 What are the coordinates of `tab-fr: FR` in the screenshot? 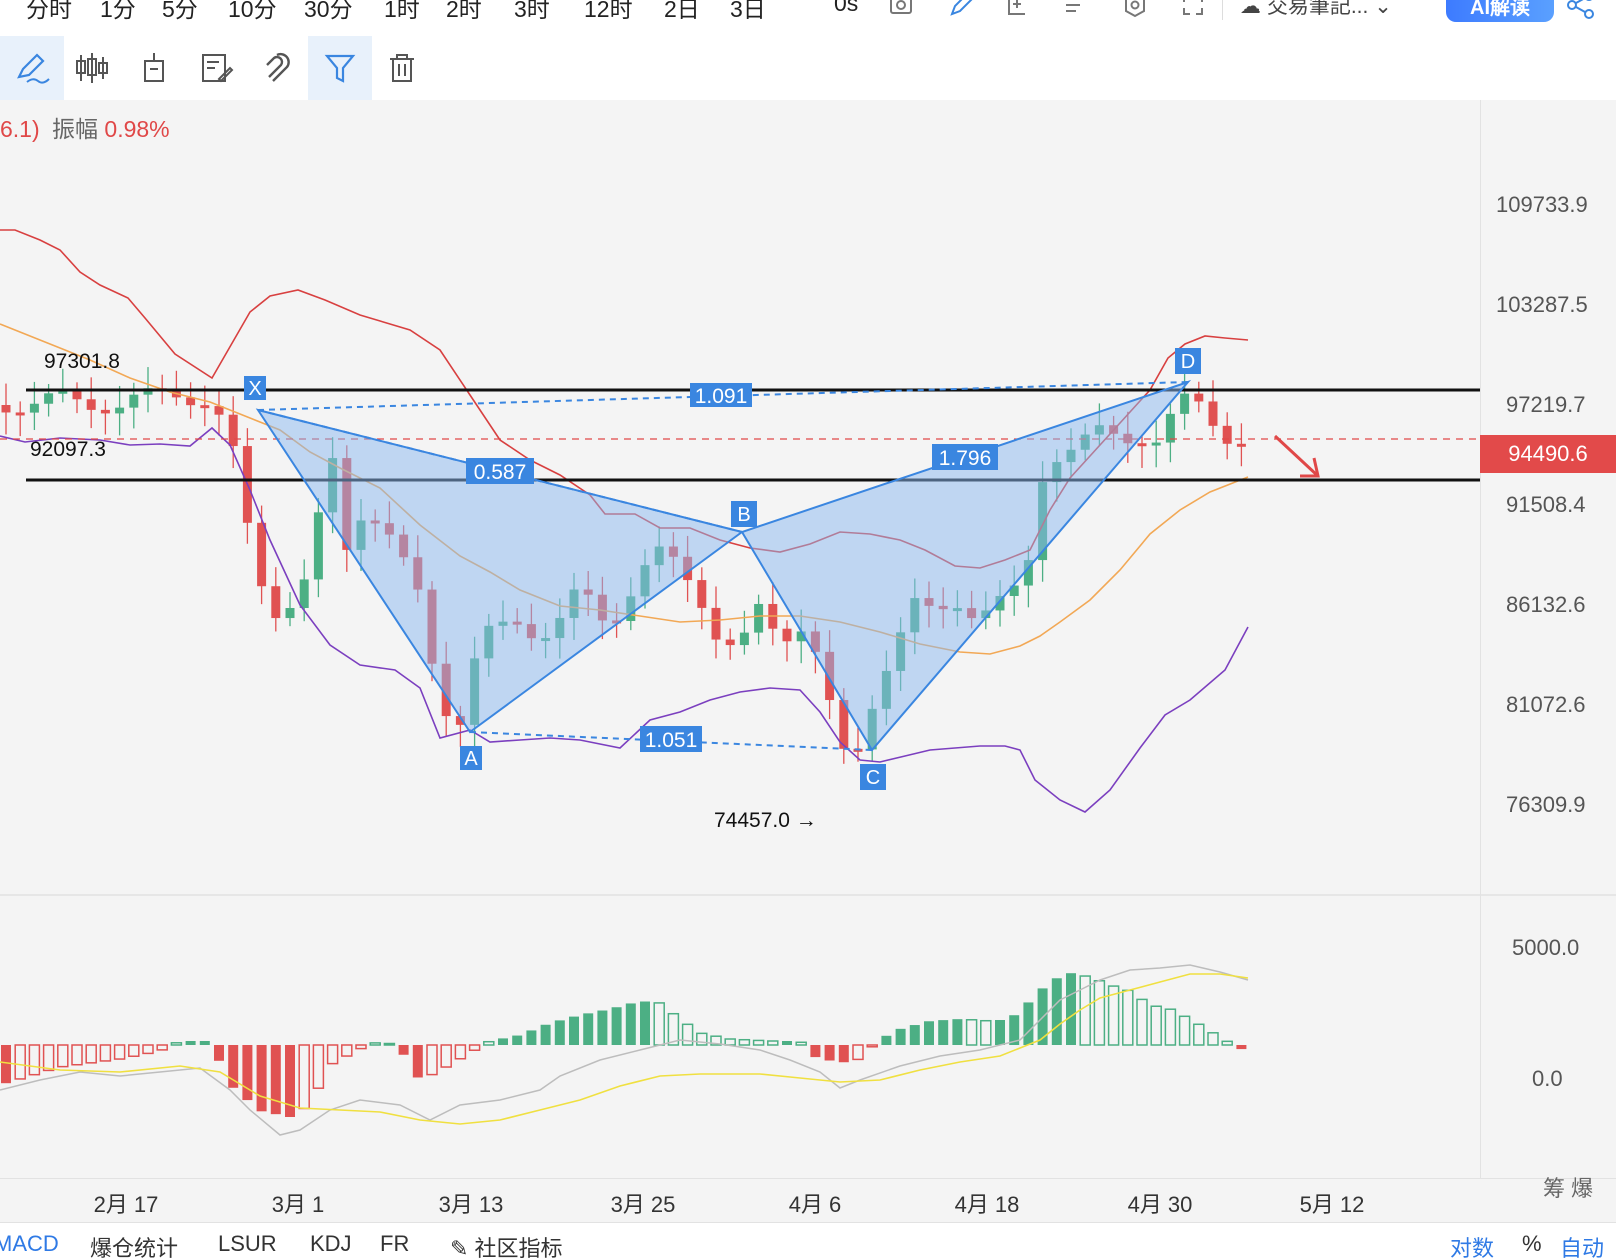 It's located at (395, 1243).